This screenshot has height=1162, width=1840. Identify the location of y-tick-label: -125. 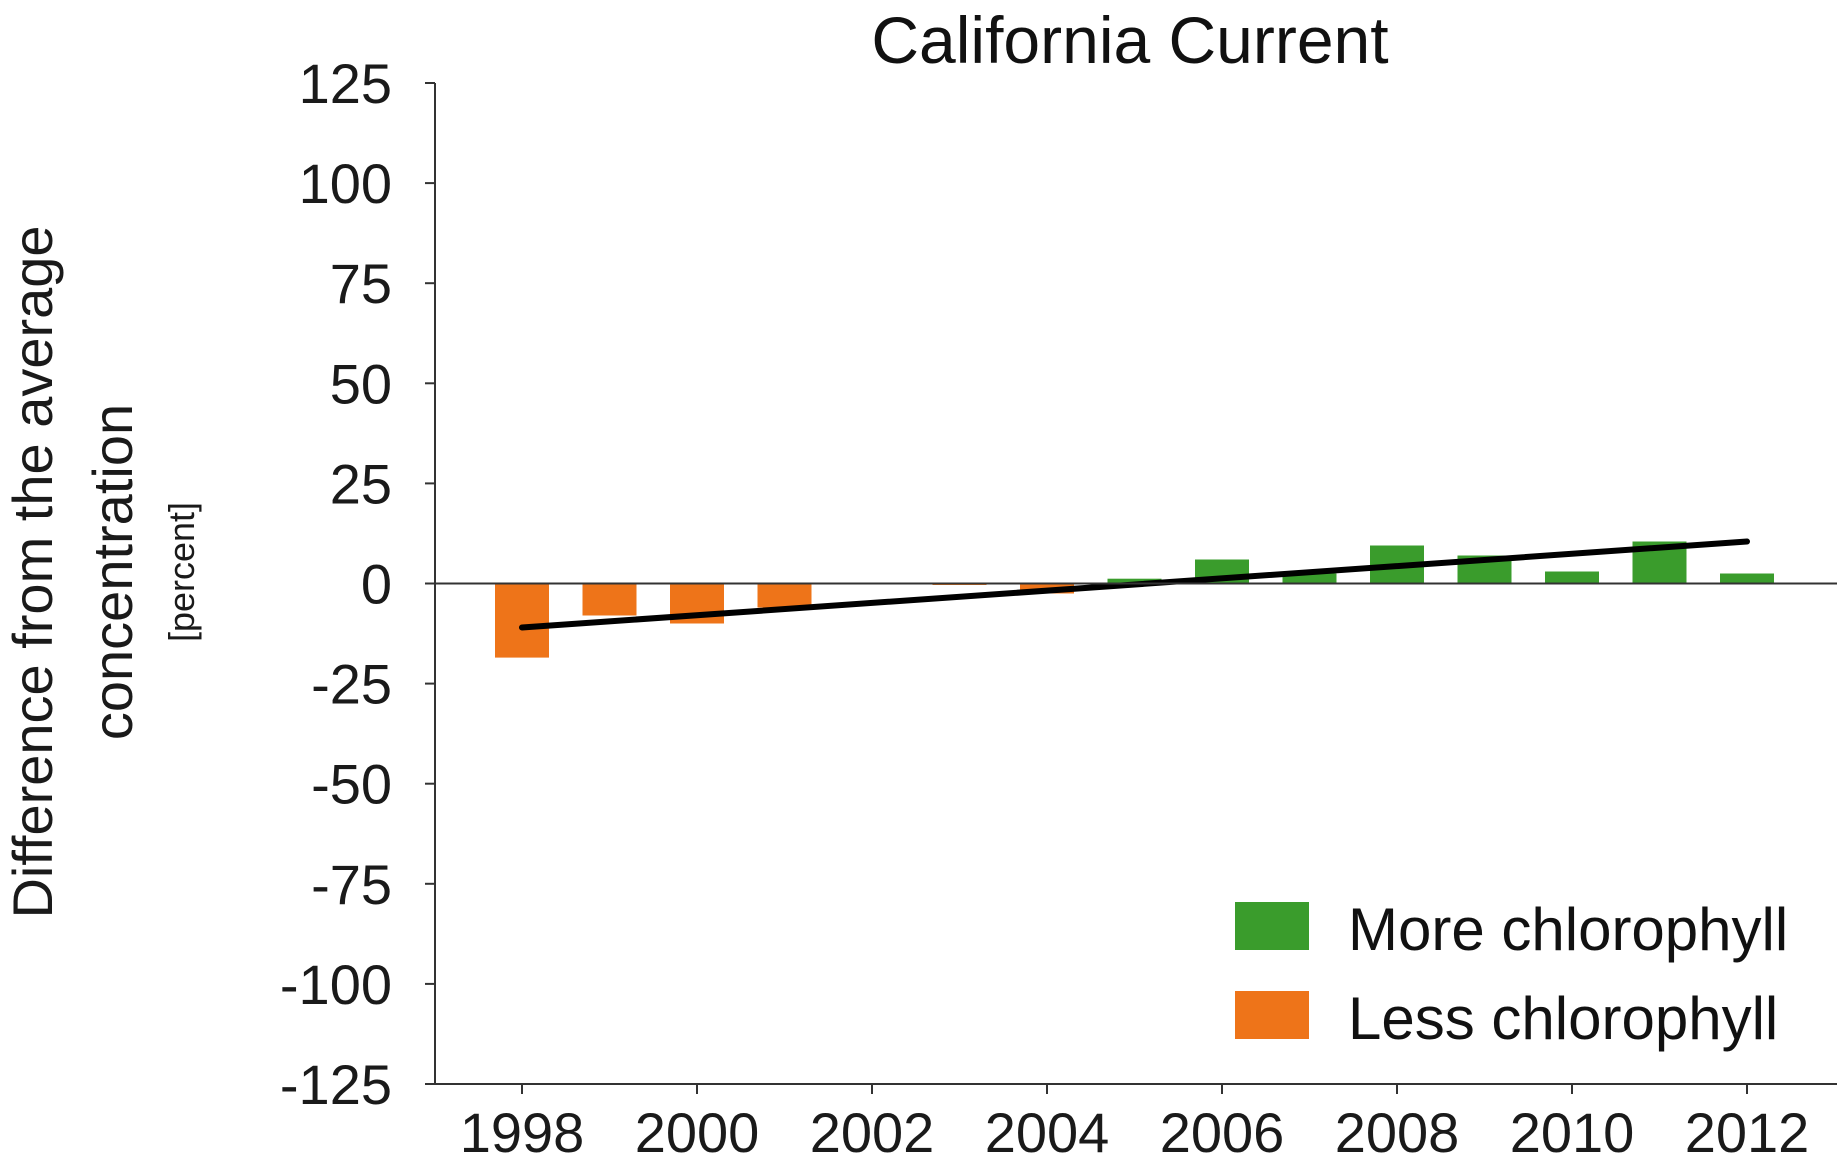
(336, 1084).